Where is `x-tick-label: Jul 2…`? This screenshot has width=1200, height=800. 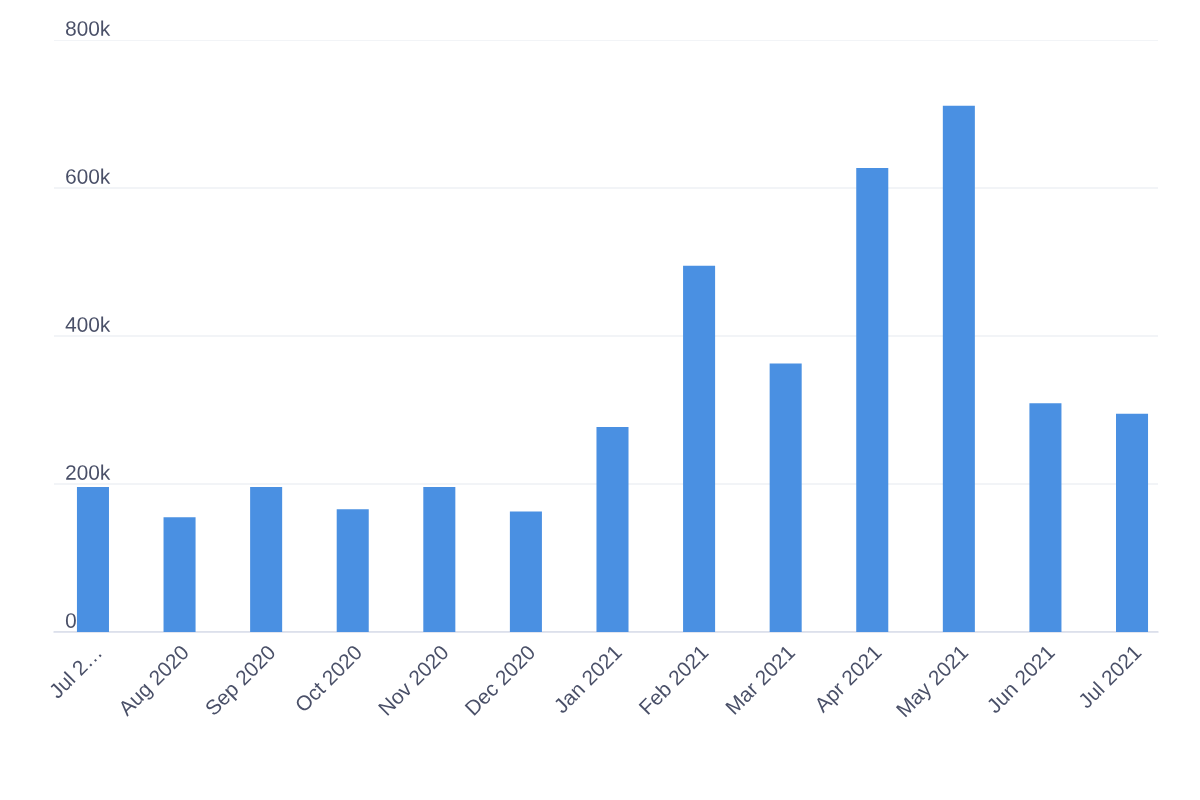 x-tick-label: Jul 2… is located at coordinates (74, 672).